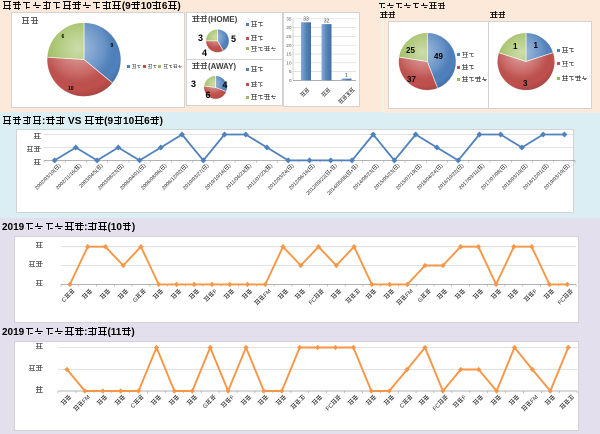  Describe the element at coordinates (290, 72) in the screenshot. I see `svg-text: 5` at that location.